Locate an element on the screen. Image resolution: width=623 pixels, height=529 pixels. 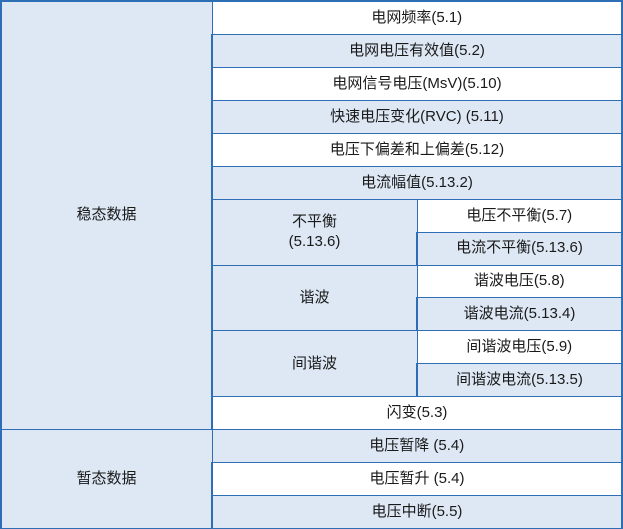
subgroup-cell-unbalance: 不平衡 (5.13.6) is located at coordinates (314, 232).